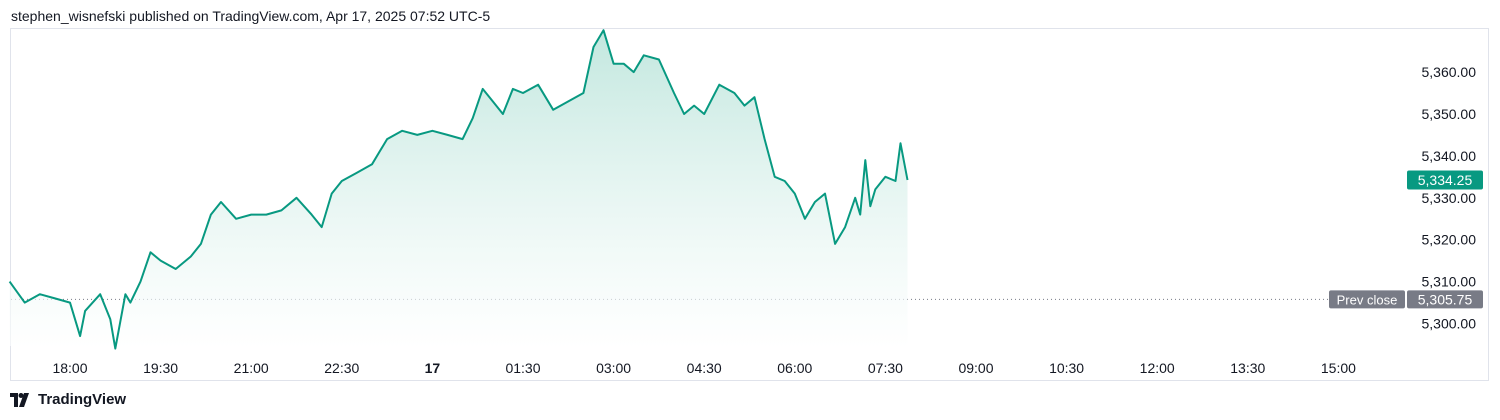 The image size is (1500, 420). What do you see at coordinates (69, 368) in the screenshot?
I see `x-tick-label: 18:00` at bounding box center [69, 368].